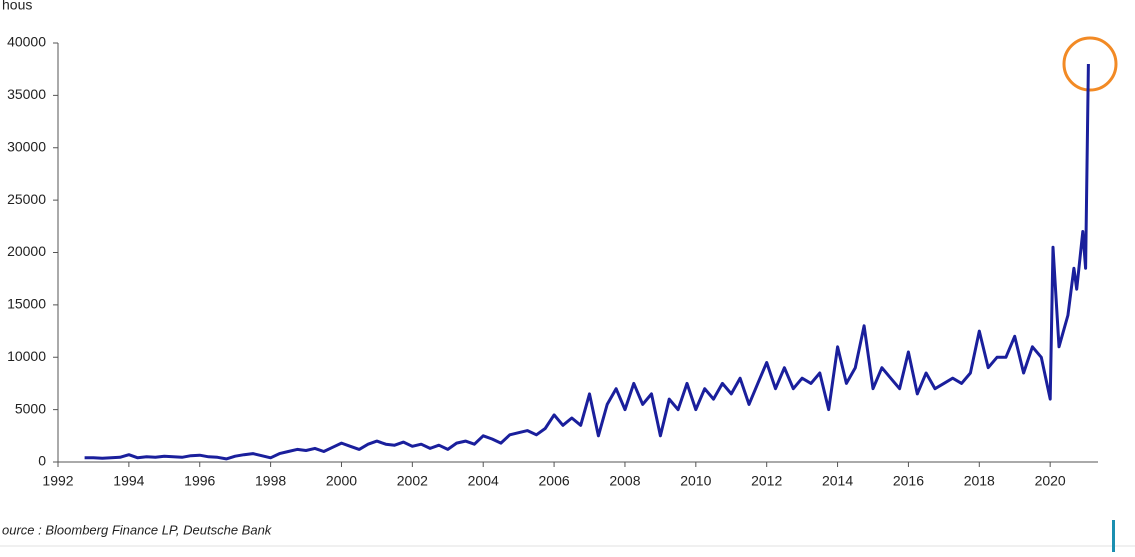  Describe the element at coordinates (57, 481) in the screenshot. I see `x-tick-label: 1992` at that location.